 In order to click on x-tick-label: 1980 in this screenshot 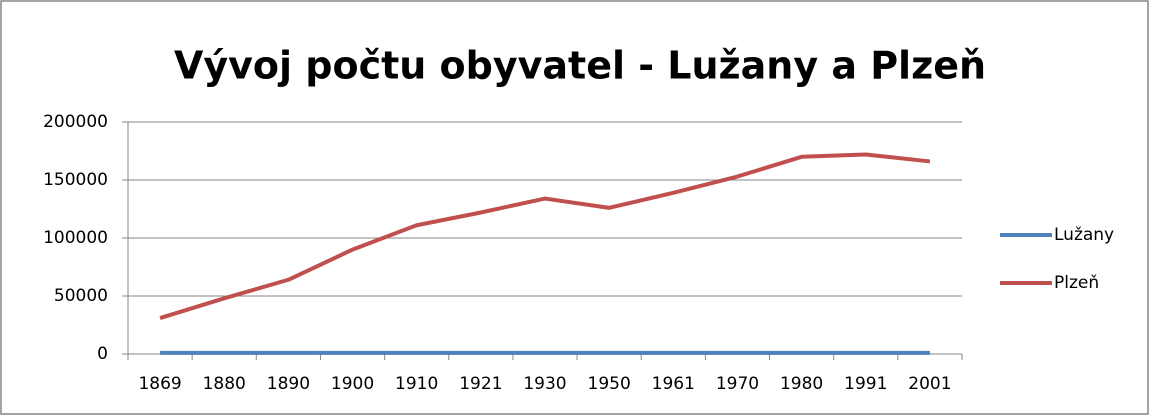, I will do `click(801, 384)`.